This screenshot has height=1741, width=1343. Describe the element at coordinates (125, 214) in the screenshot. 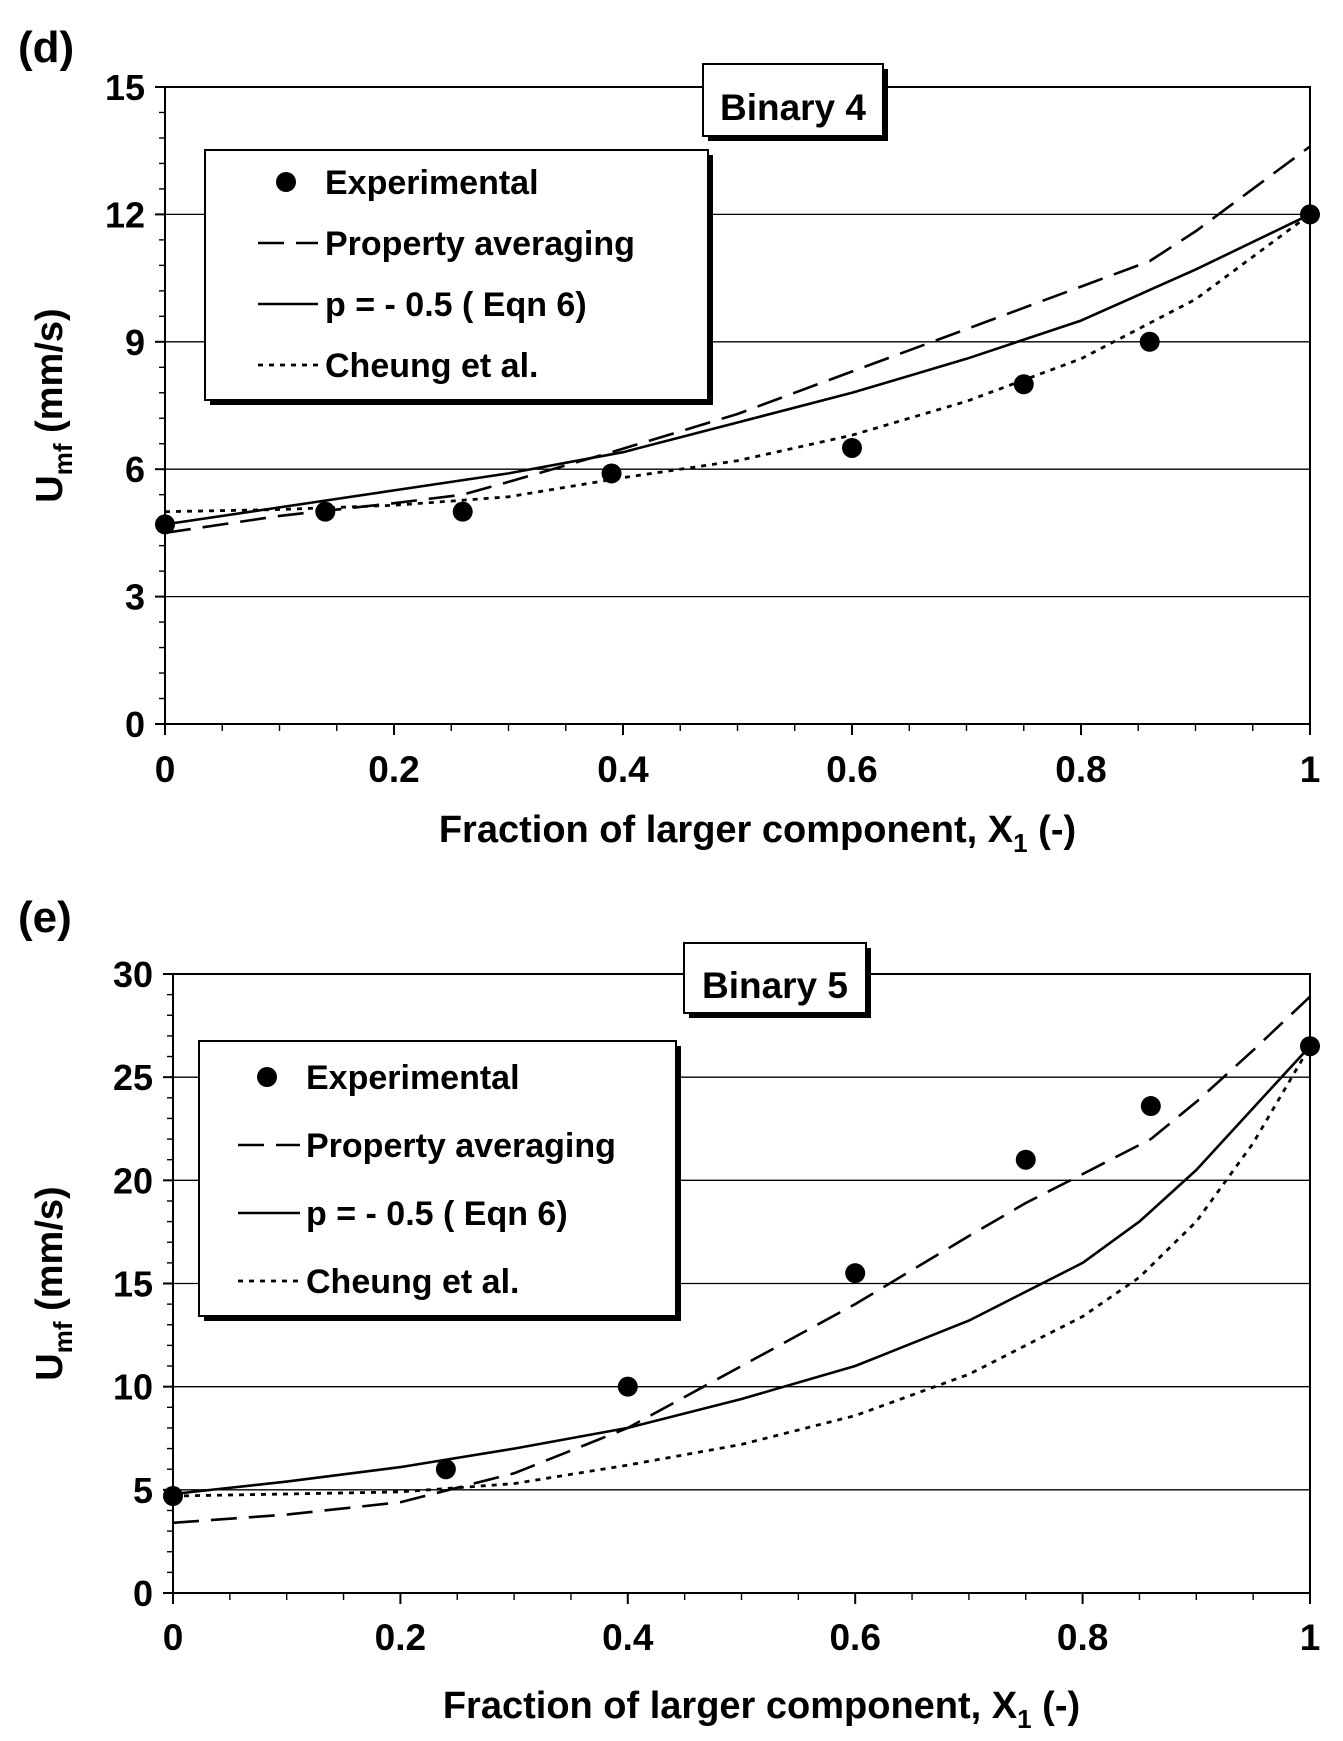

I see `y-tick-label: 12` at that location.